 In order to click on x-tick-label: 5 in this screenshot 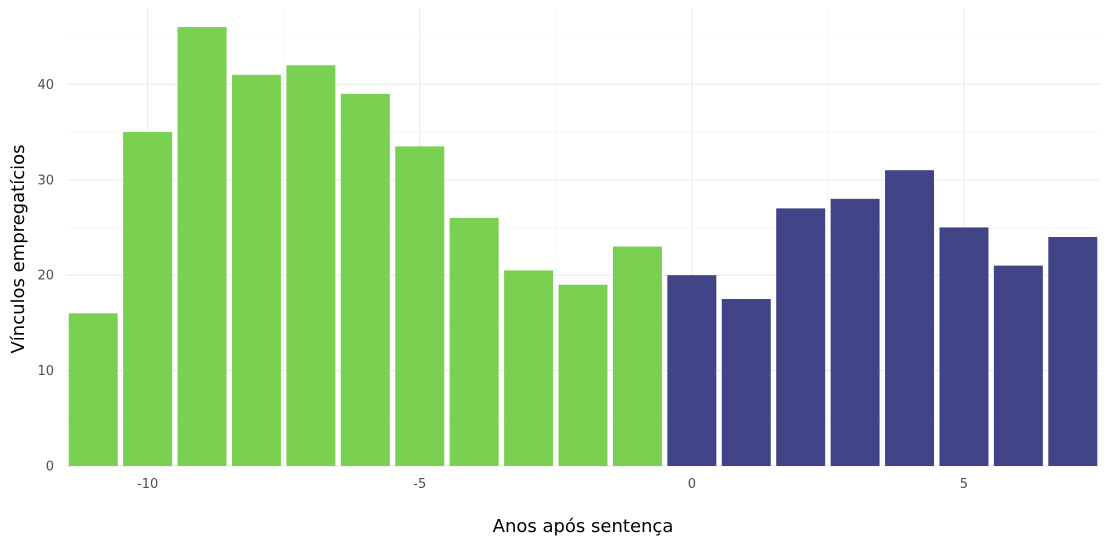, I will do `click(964, 484)`.